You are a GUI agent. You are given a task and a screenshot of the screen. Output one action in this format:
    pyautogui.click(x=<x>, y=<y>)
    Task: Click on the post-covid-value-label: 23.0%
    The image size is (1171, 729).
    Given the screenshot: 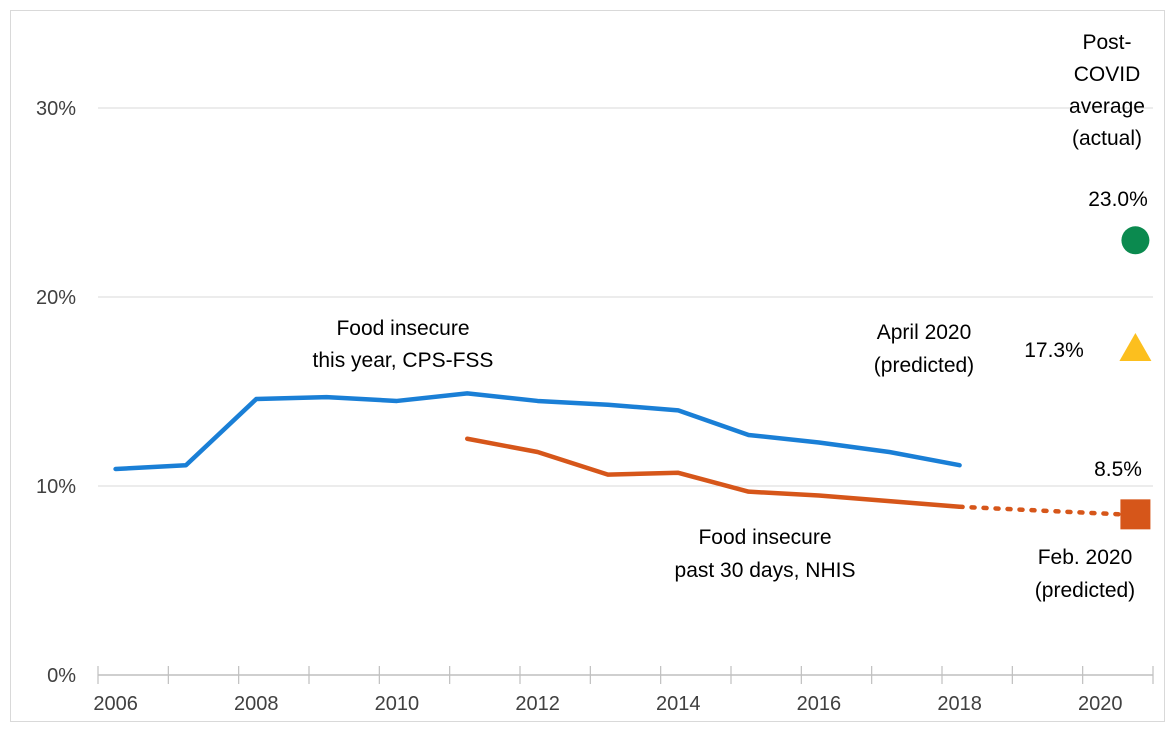 What is the action you would take?
    pyautogui.click(x=1118, y=199)
    